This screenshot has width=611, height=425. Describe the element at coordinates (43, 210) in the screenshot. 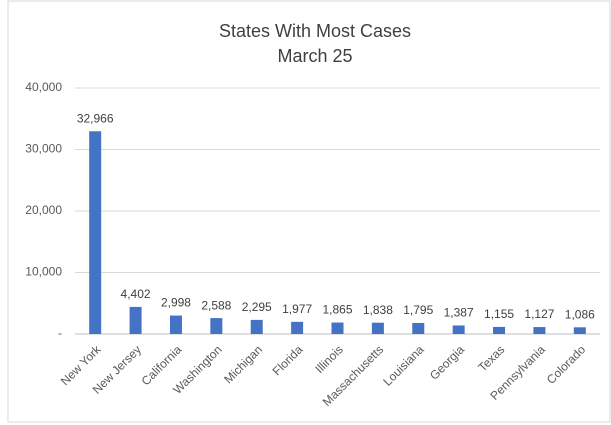

I see `y-tick-label: 20,000` at that location.